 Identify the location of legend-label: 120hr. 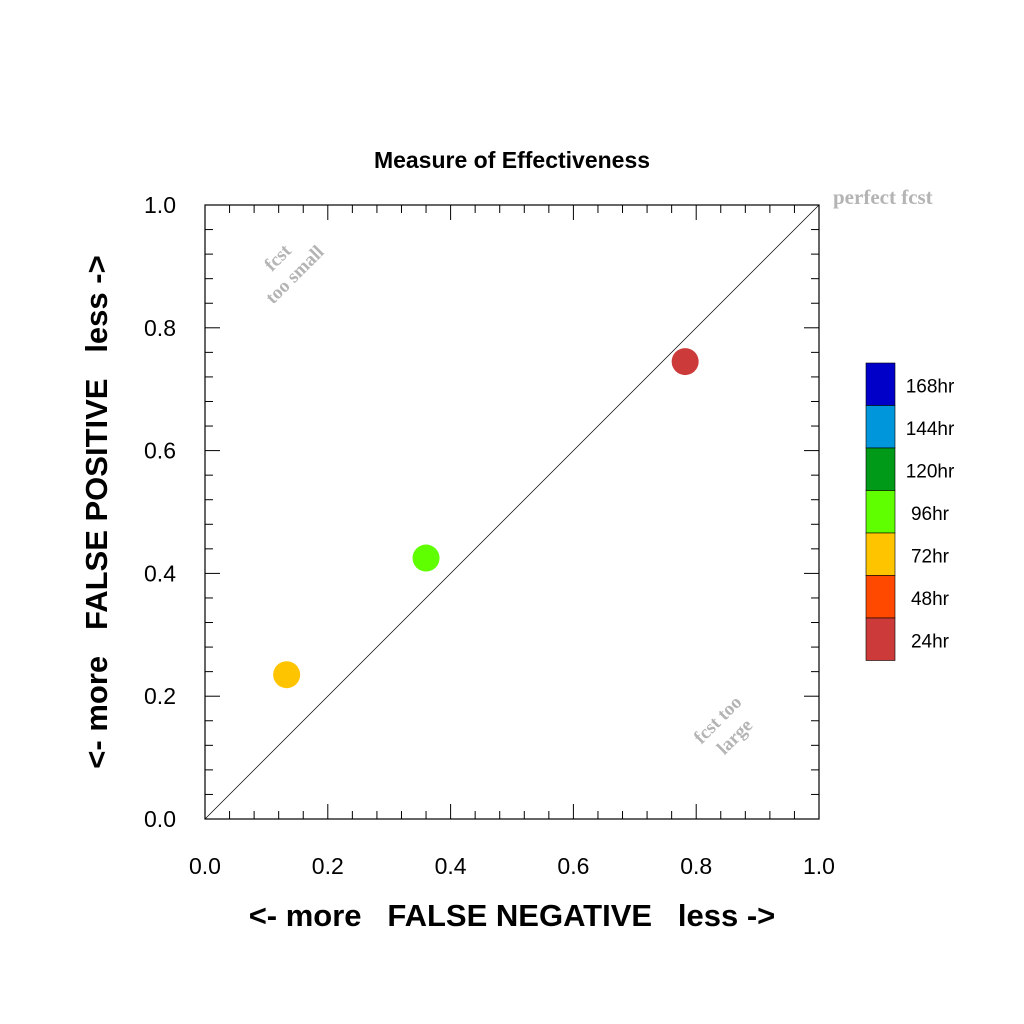
(930, 471).